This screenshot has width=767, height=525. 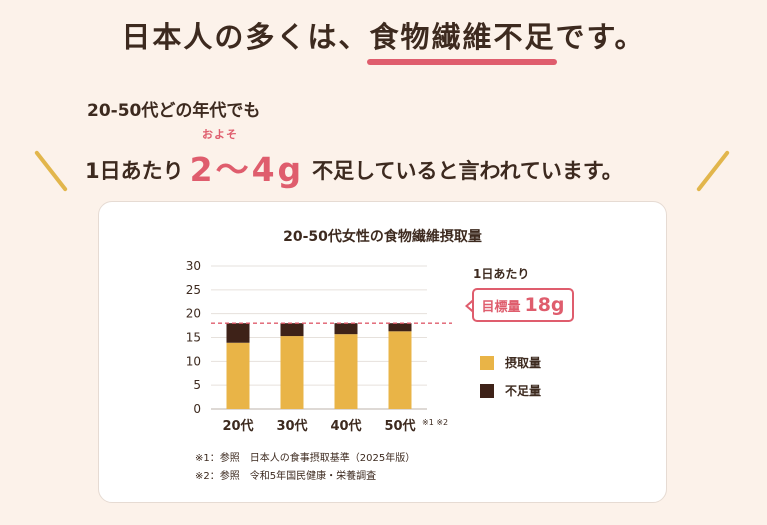 I want to click on target-label: 目標量, so click(x=501, y=307).